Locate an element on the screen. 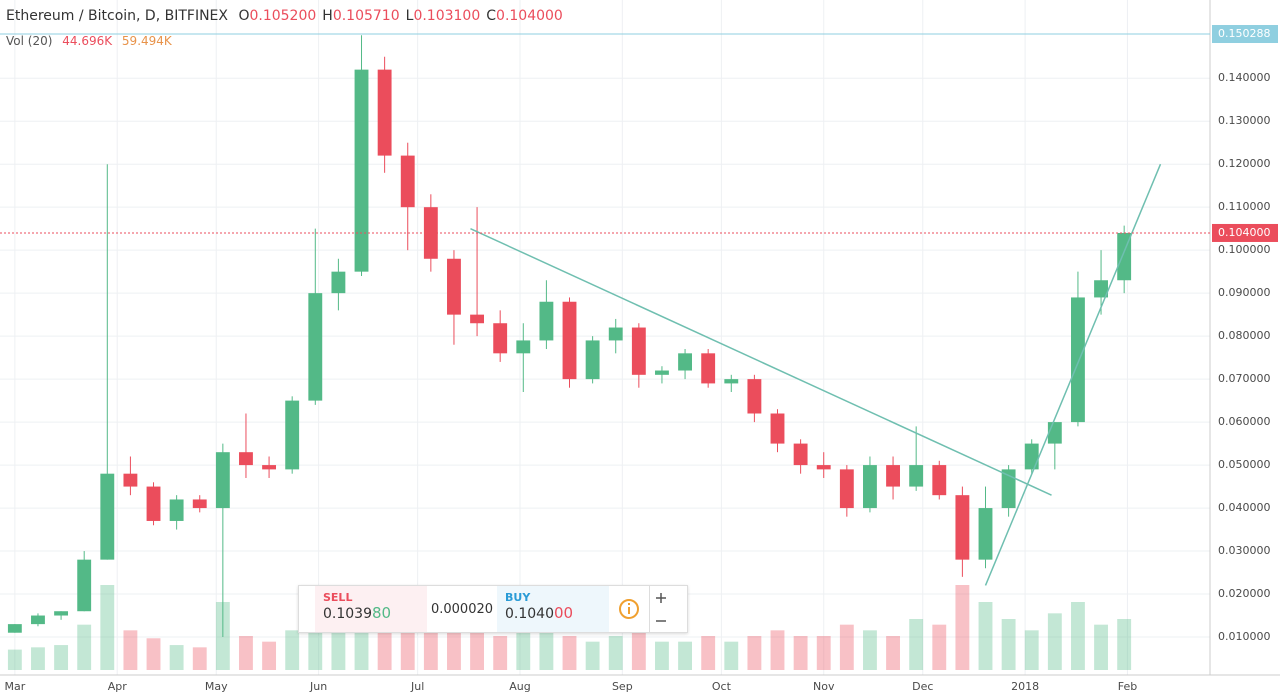  spread: 0.000020 is located at coordinates (462, 609).